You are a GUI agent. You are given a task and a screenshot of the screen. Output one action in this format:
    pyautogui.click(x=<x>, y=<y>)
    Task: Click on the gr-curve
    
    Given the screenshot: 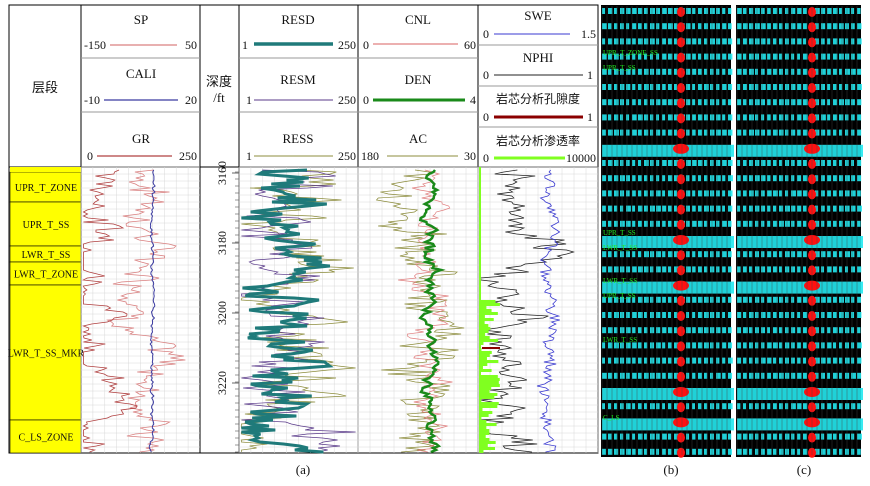 What is the action you would take?
    pyautogui.click(x=110, y=311)
    